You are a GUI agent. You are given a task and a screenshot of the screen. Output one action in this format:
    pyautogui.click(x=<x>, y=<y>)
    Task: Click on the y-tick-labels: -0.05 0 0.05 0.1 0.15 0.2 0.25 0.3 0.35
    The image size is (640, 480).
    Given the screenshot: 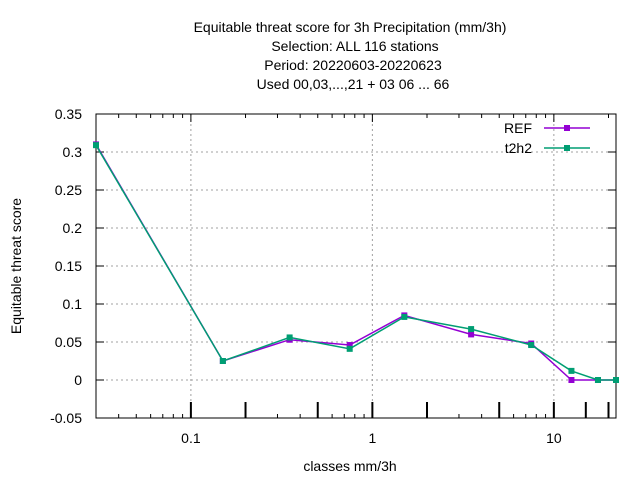 What is the action you would take?
    pyautogui.click(x=66, y=266)
    